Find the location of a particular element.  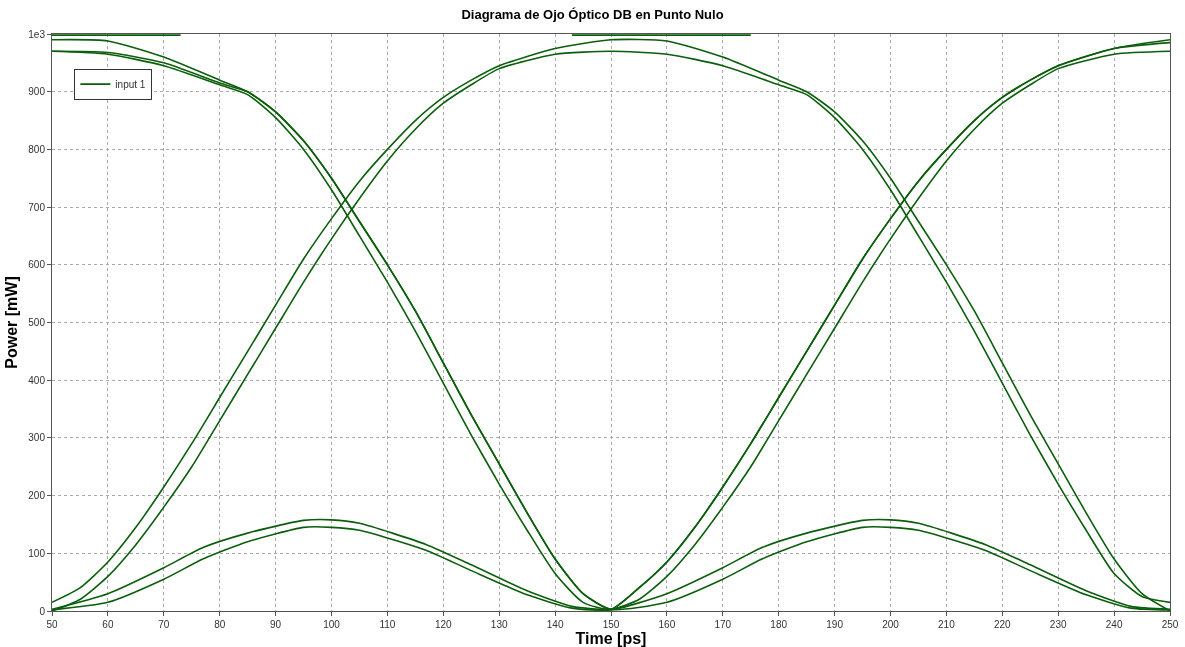

x-tick-label: 170 is located at coordinates (723, 624).